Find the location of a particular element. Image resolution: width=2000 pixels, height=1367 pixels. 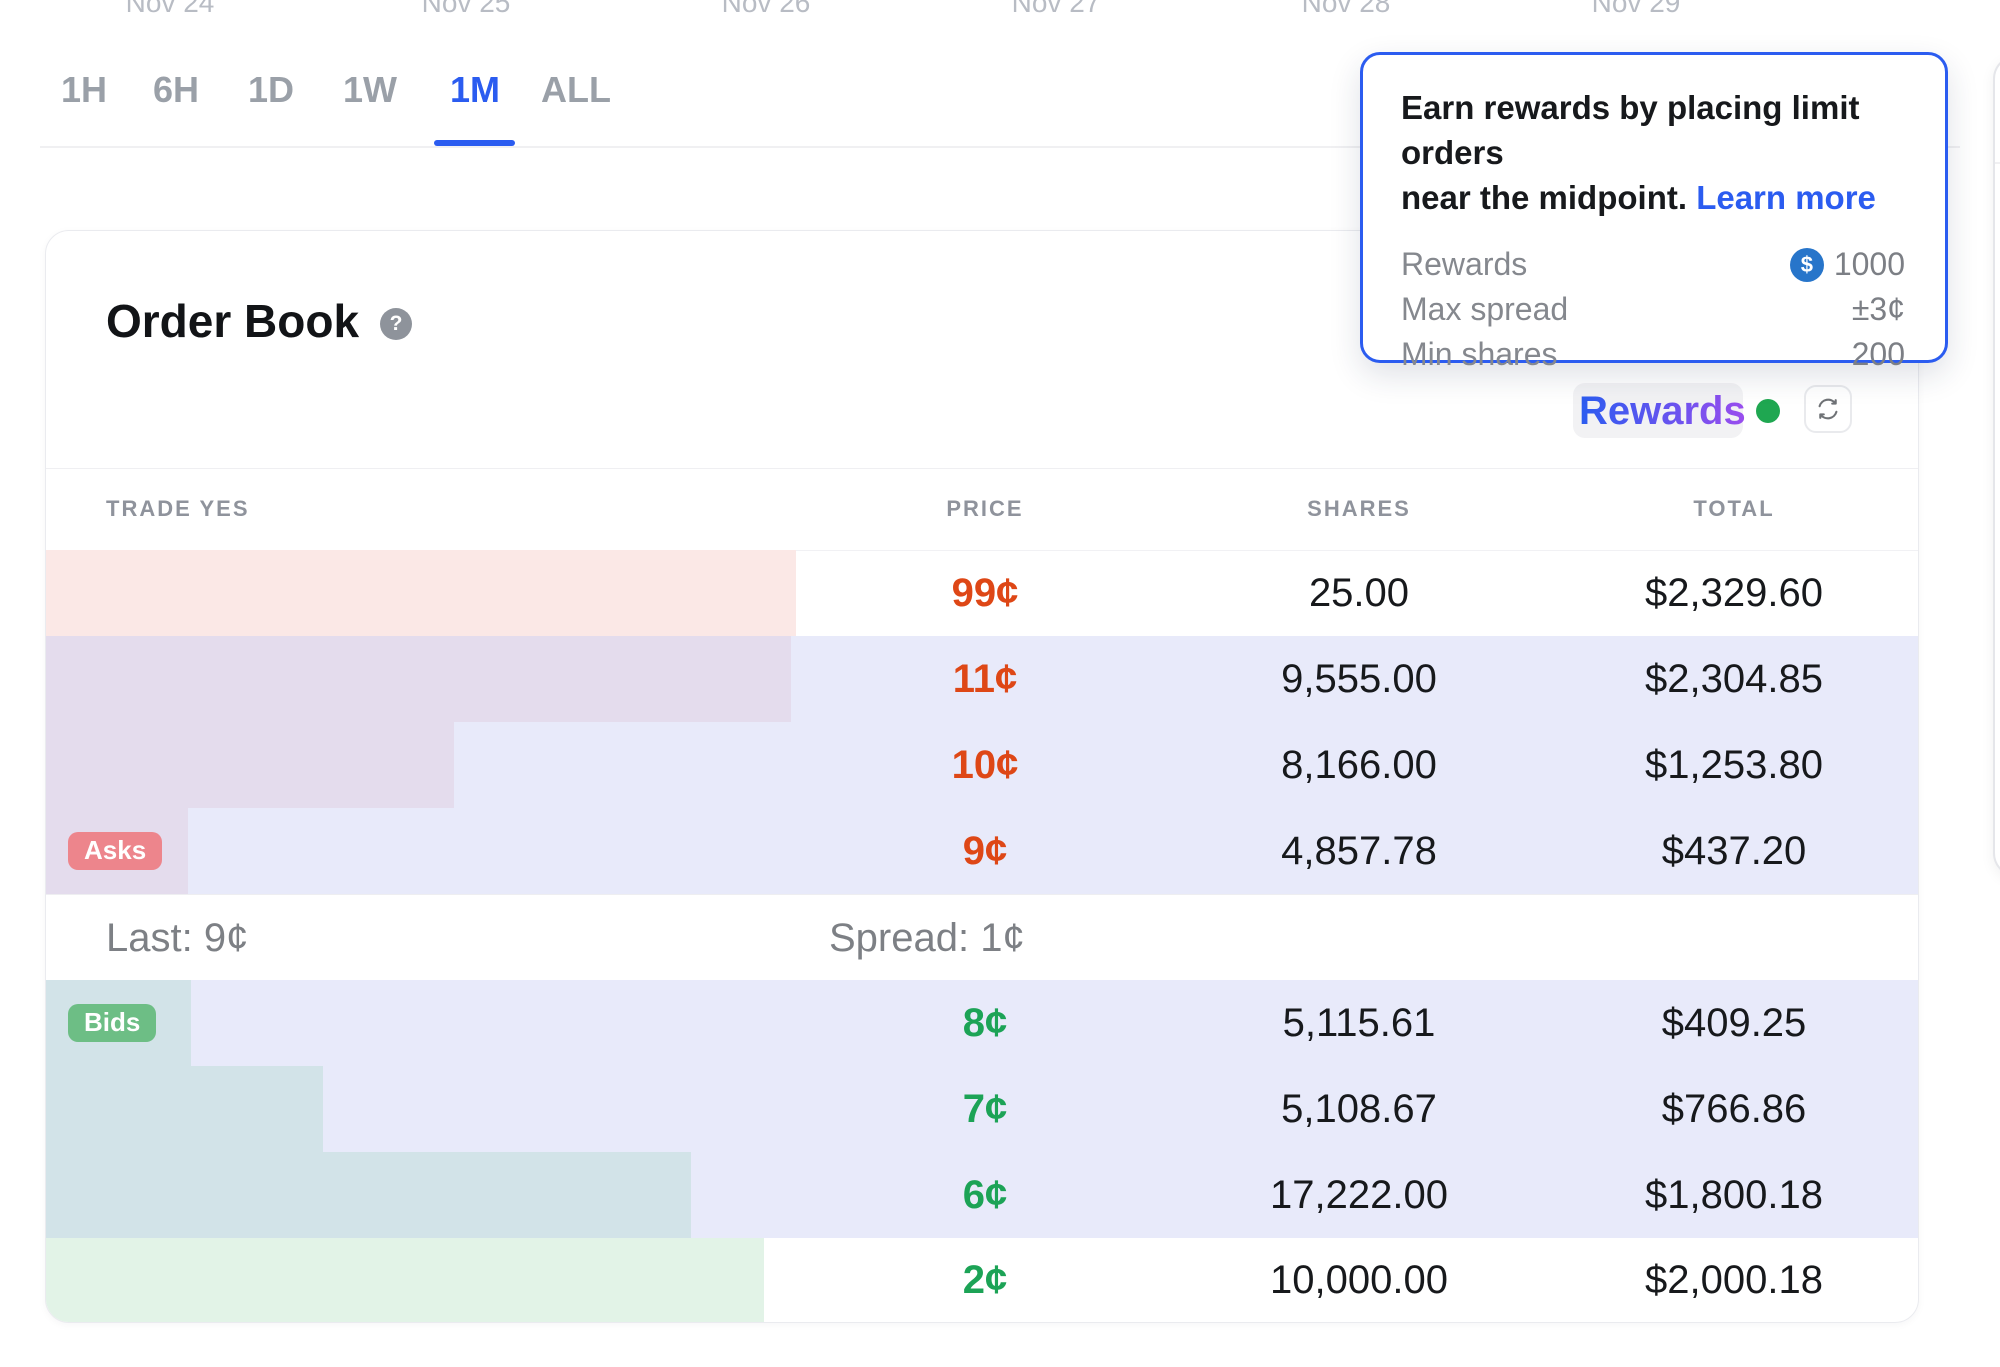

bid-shares: 5,115.61 is located at coordinates (1359, 1023).